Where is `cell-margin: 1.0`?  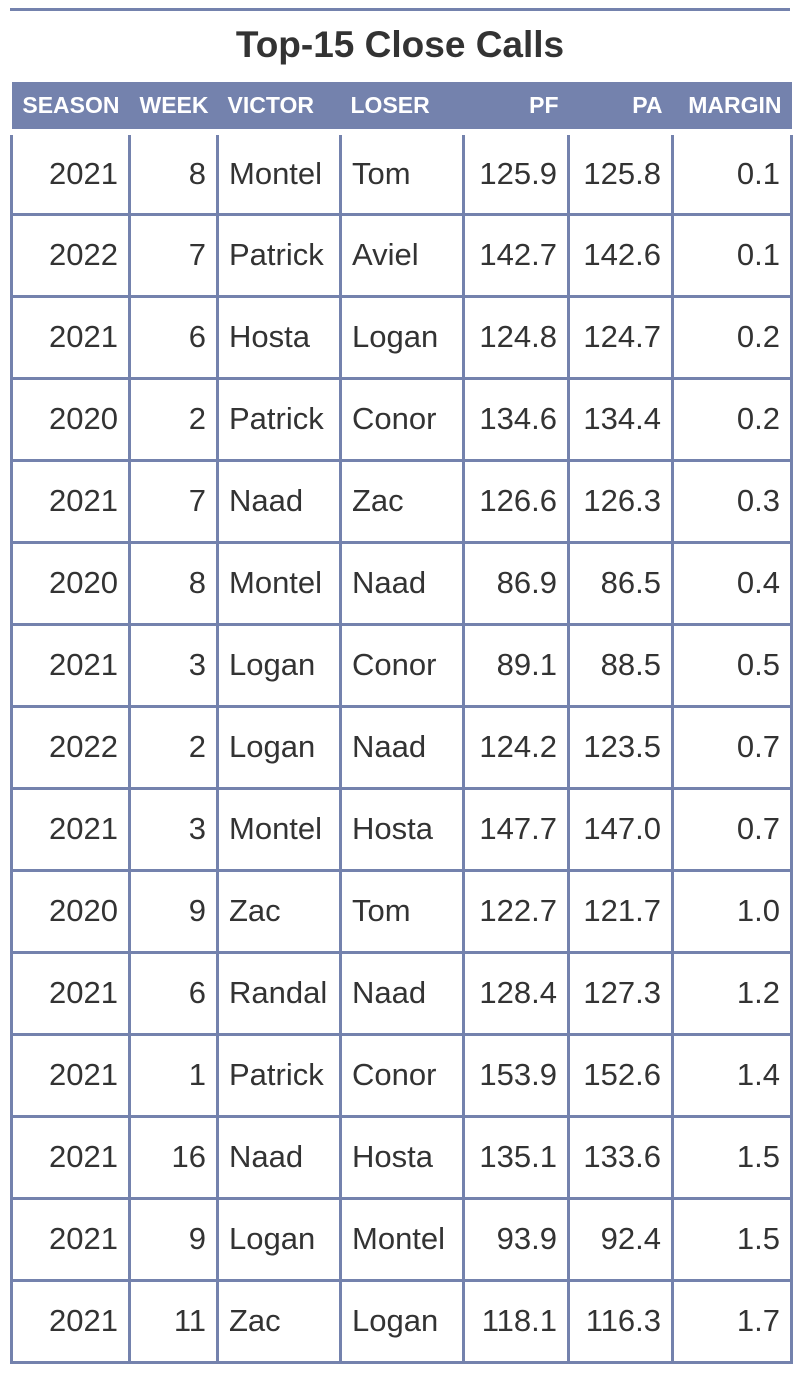 cell-margin: 1.0 is located at coordinates (732, 911).